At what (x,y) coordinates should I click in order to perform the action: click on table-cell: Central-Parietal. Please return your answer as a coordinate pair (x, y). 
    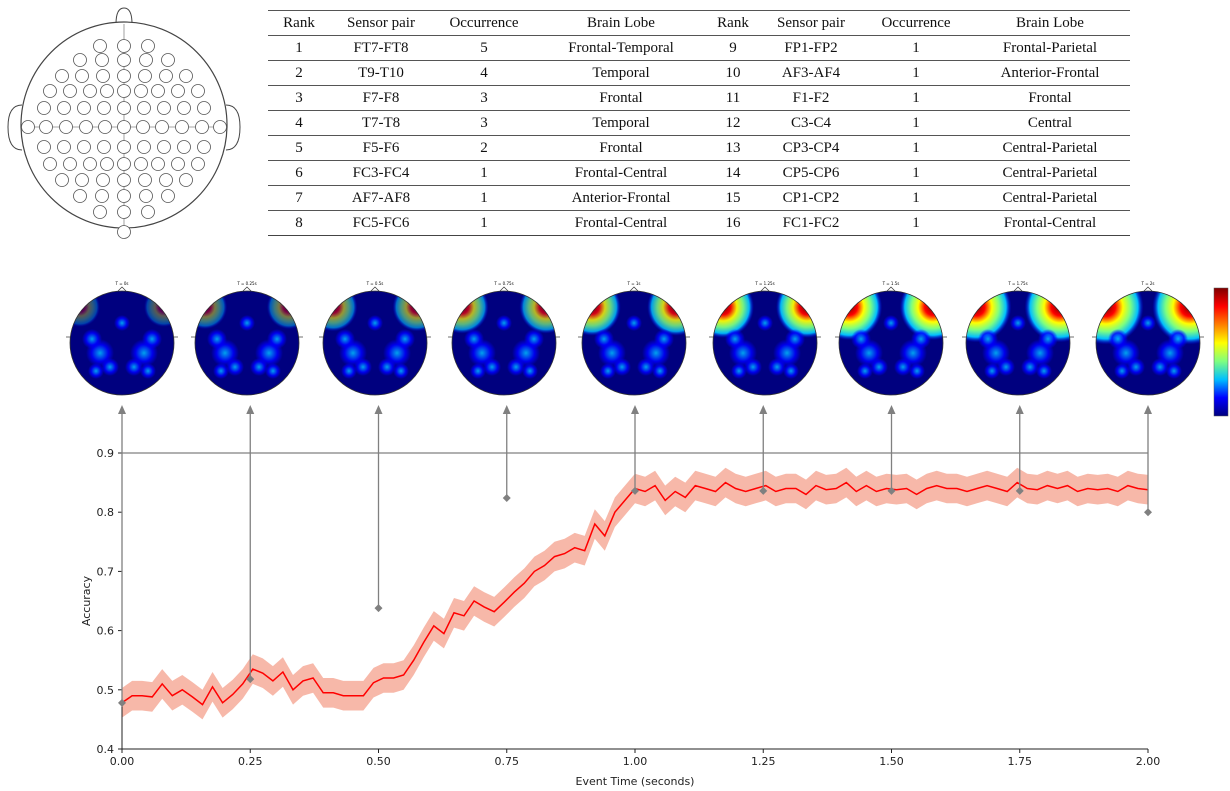
    Looking at the image, I should click on (1050, 198).